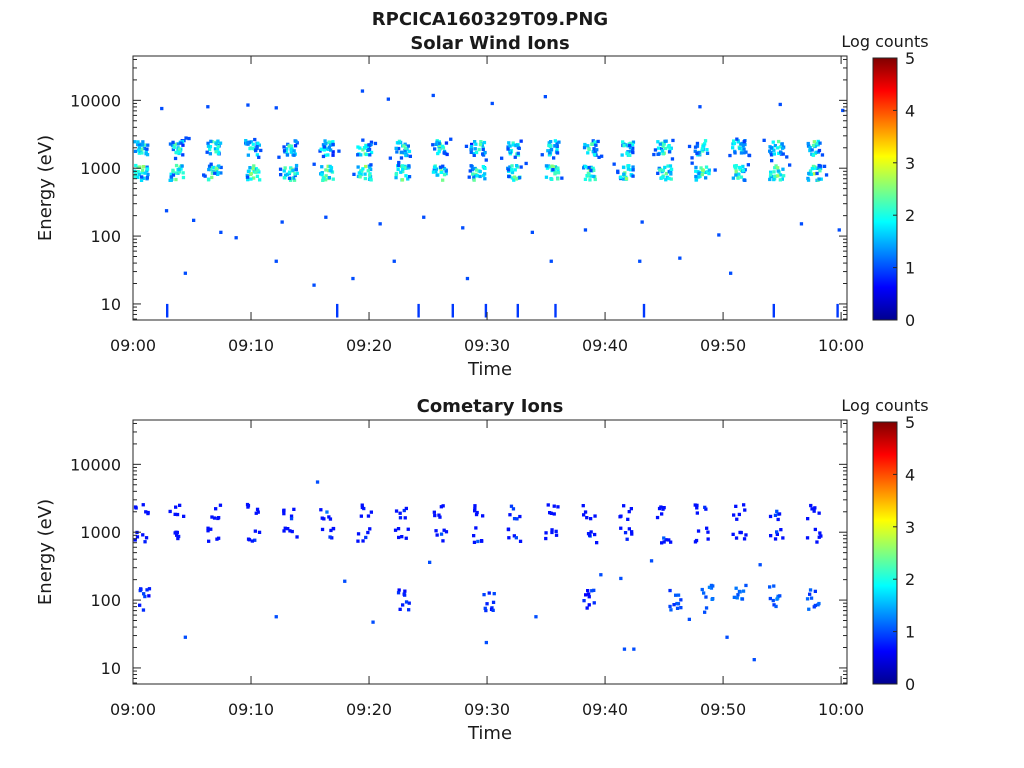  Describe the element at coordinates (100, 532) in the screenshot. I see `y-tick-label: 1000` at that location.